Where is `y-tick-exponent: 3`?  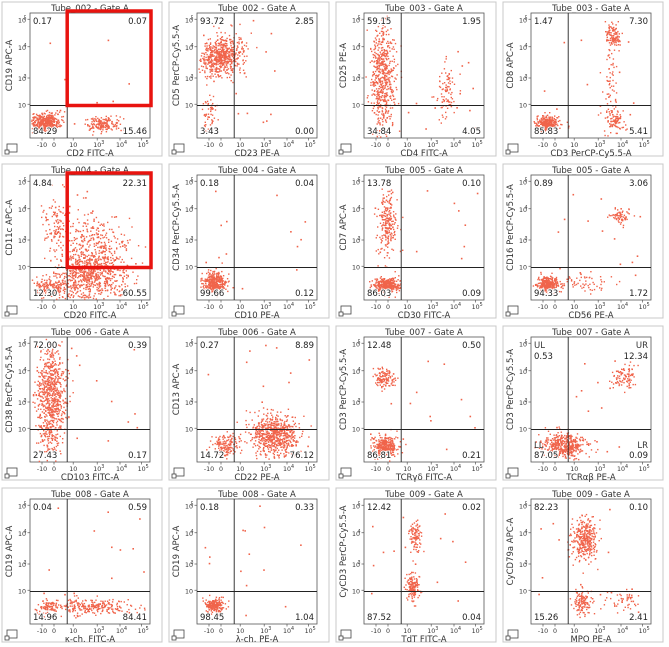
y-tick-exponent: 3 is located at coordinates (525, 77).